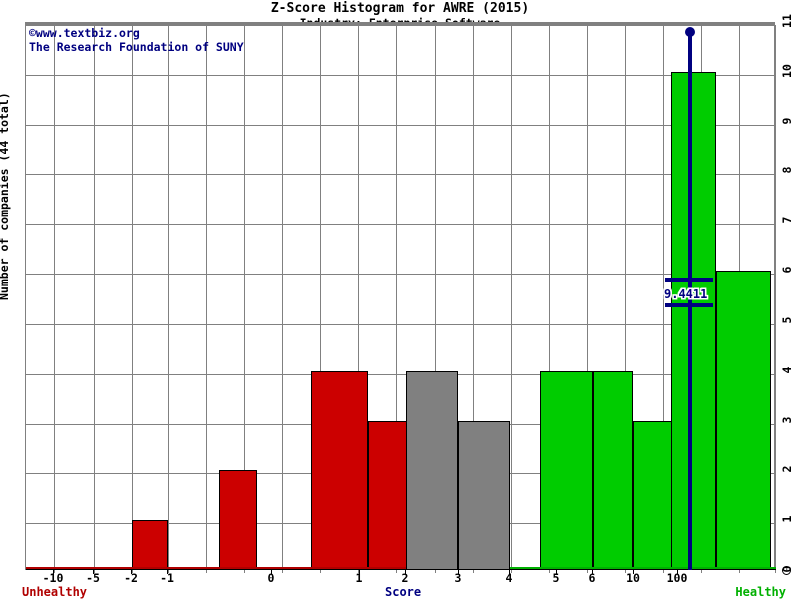  What do you see at coordinates (787, 469) in the screenshot?
I see `y-axis-tick-label: 2` at bounding box center [787, 469].